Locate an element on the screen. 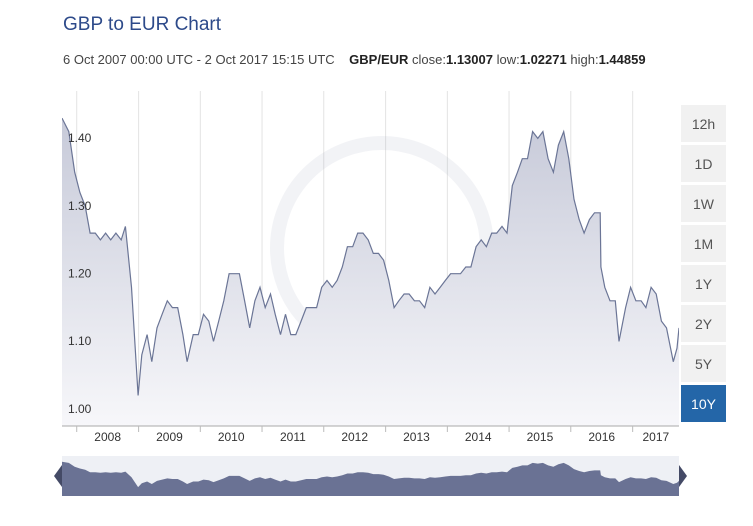  x-tick-label-2014: 2014 is located at coordinates (478, 437).